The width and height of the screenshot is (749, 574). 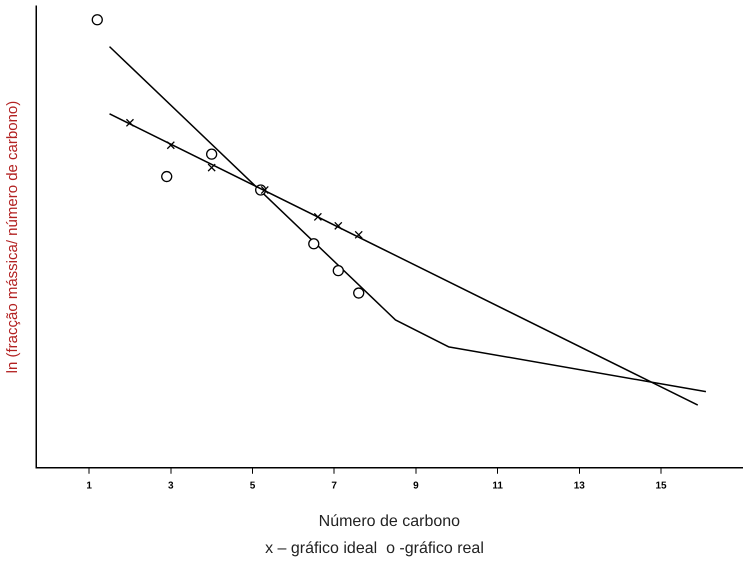 What do you see at coordinates (334, 486) in the screenshot?
I see `x-tick-label: 7` at bounding box center [334, 486].